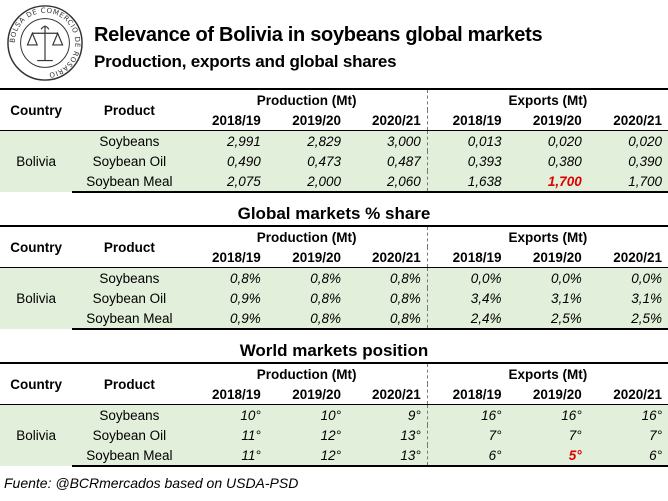  What do you see at coordinates (547, 456) in the screenshot?
I see `highlighted-value-cell: 5°` at bounding box center [547, 456].